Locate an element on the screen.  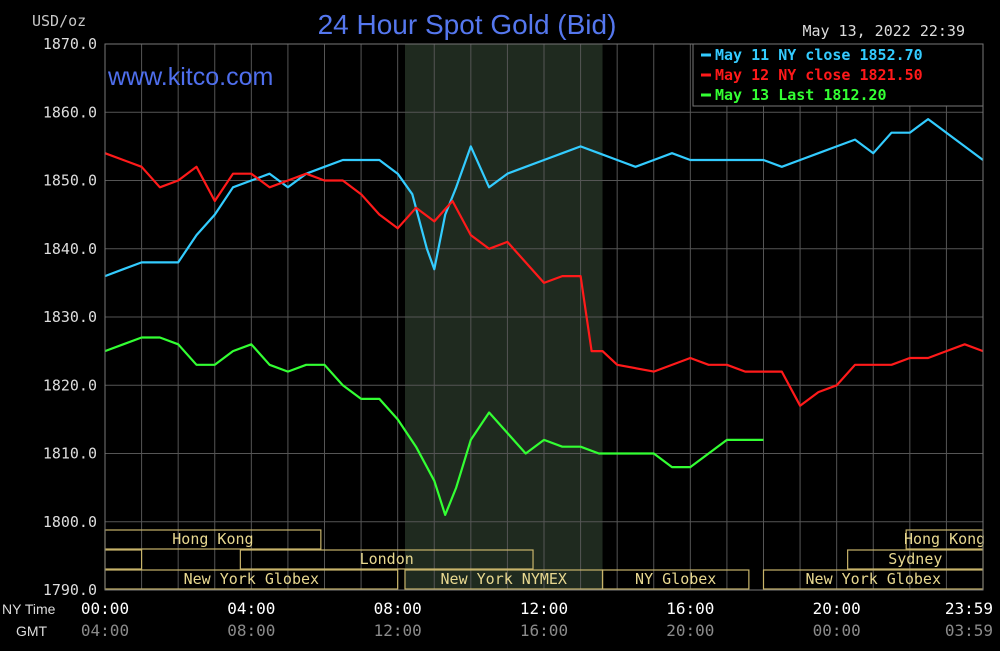
y-tick-label: 1820.0 is located at coordinates (70, 385).